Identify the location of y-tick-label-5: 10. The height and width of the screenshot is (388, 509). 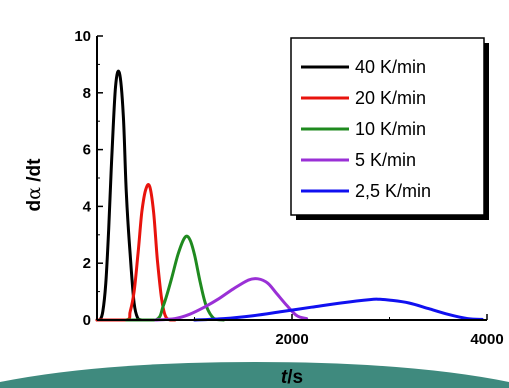
(82, 36).